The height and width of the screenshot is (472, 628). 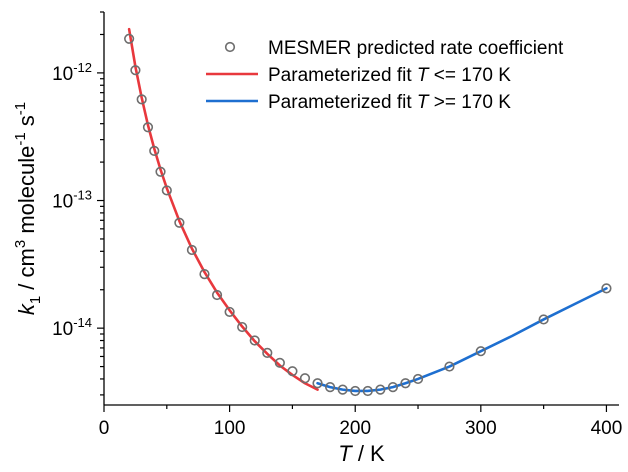 What do you see at coordinates (230, 47) in the screenshot?
I see `legend-marker` at bounding box center [230, 47].